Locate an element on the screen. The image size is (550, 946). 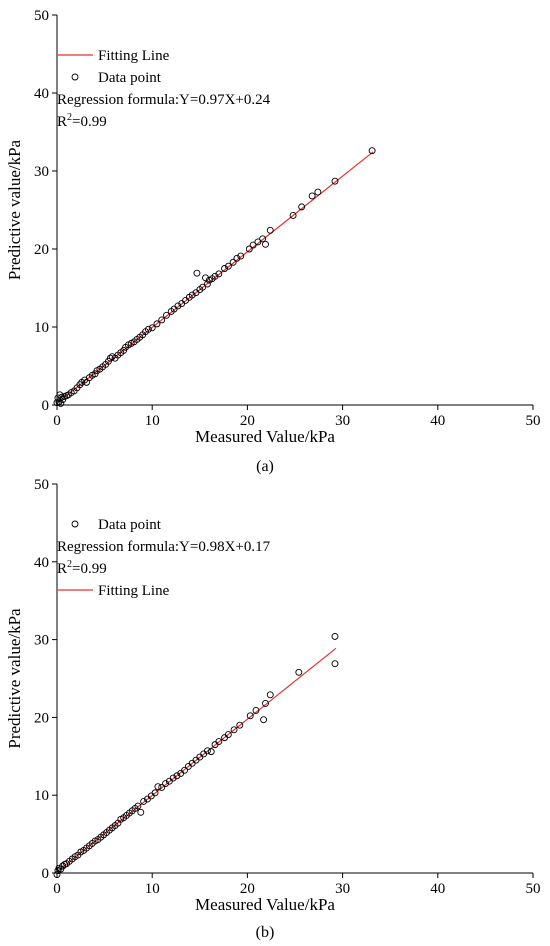
subfigure-caption: (b) is located at coordinates (265, 932).